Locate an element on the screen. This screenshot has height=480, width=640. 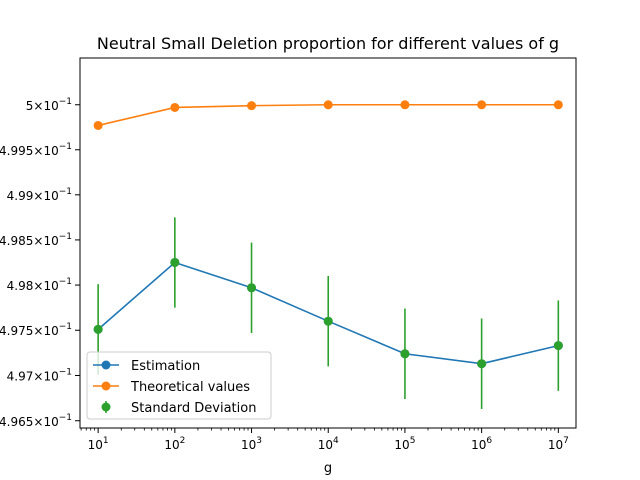
y-tick-label: 4.965×10⁻¹ is located at coordinates (36, 421).